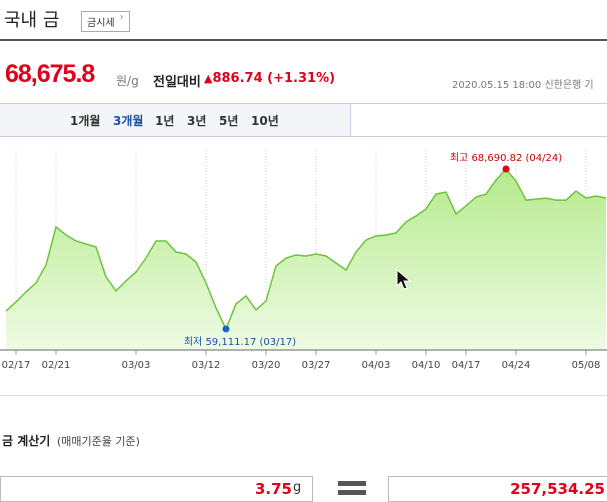  Describe the element at coordinates (516, 365) in the screenshot. I see `x-tick-label: 04/24` at that location.